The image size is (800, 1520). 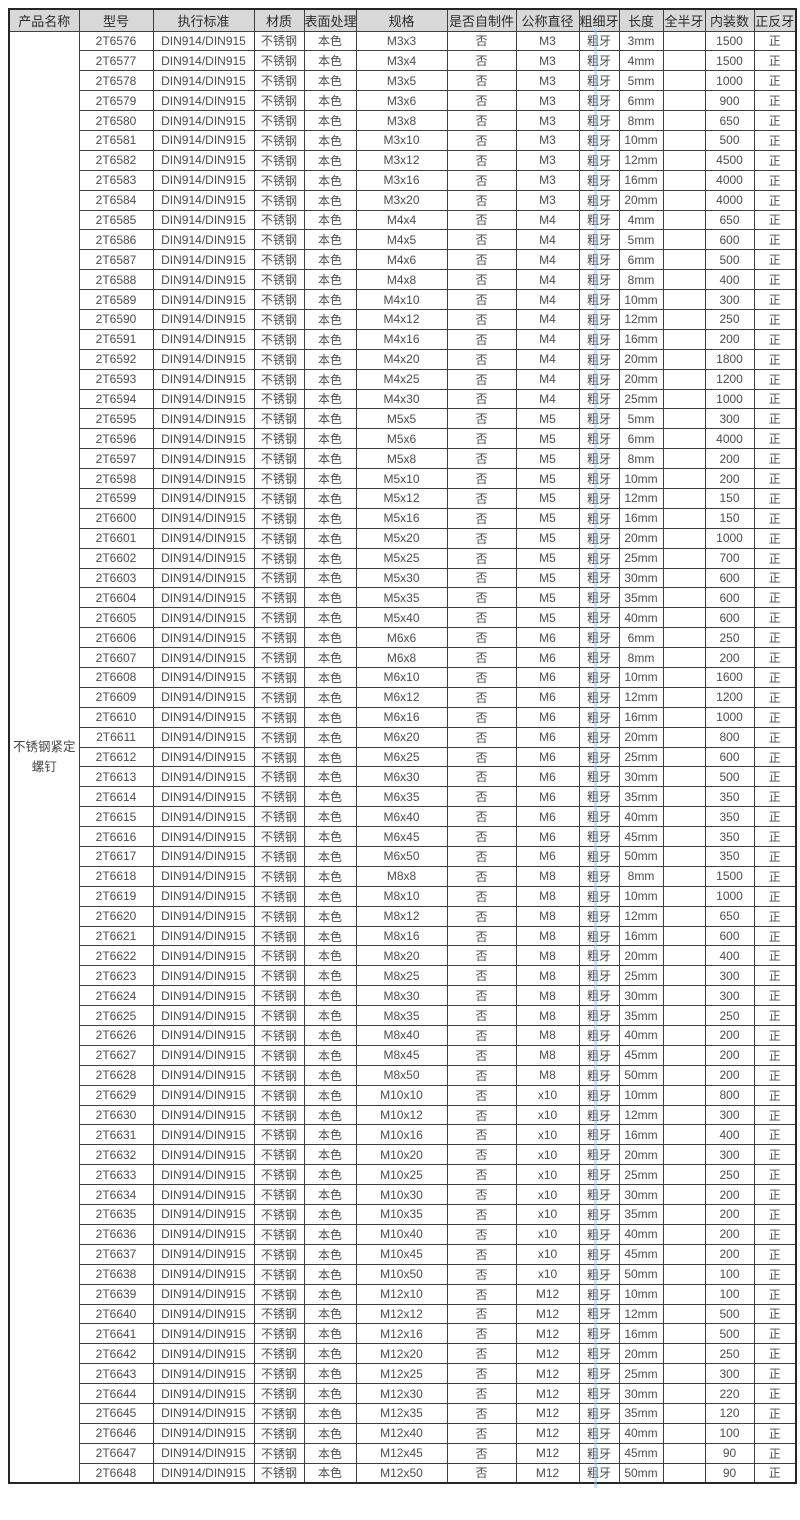 I want to click on cell: M4, so click(x=547, y=339).